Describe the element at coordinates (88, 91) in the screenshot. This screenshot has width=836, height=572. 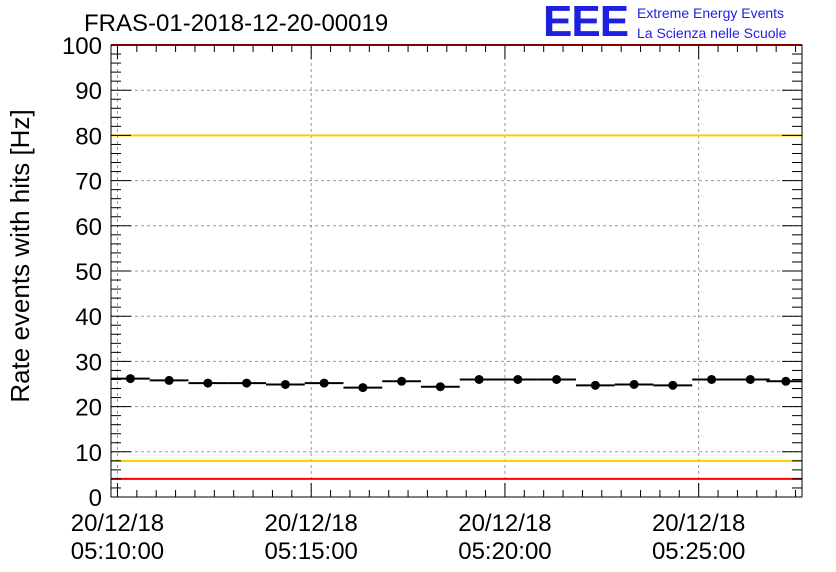
I see `y-tick-label: 90` at that location.